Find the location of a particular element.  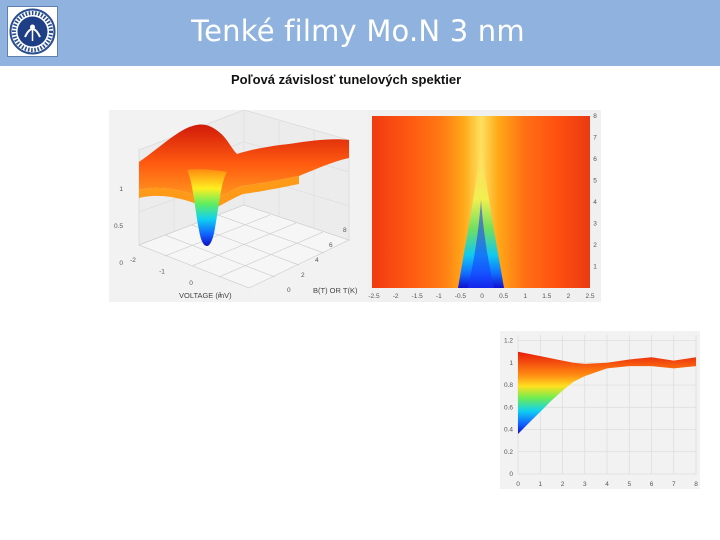

surface-z-tick: 1 is located at coordinates (121, 189).